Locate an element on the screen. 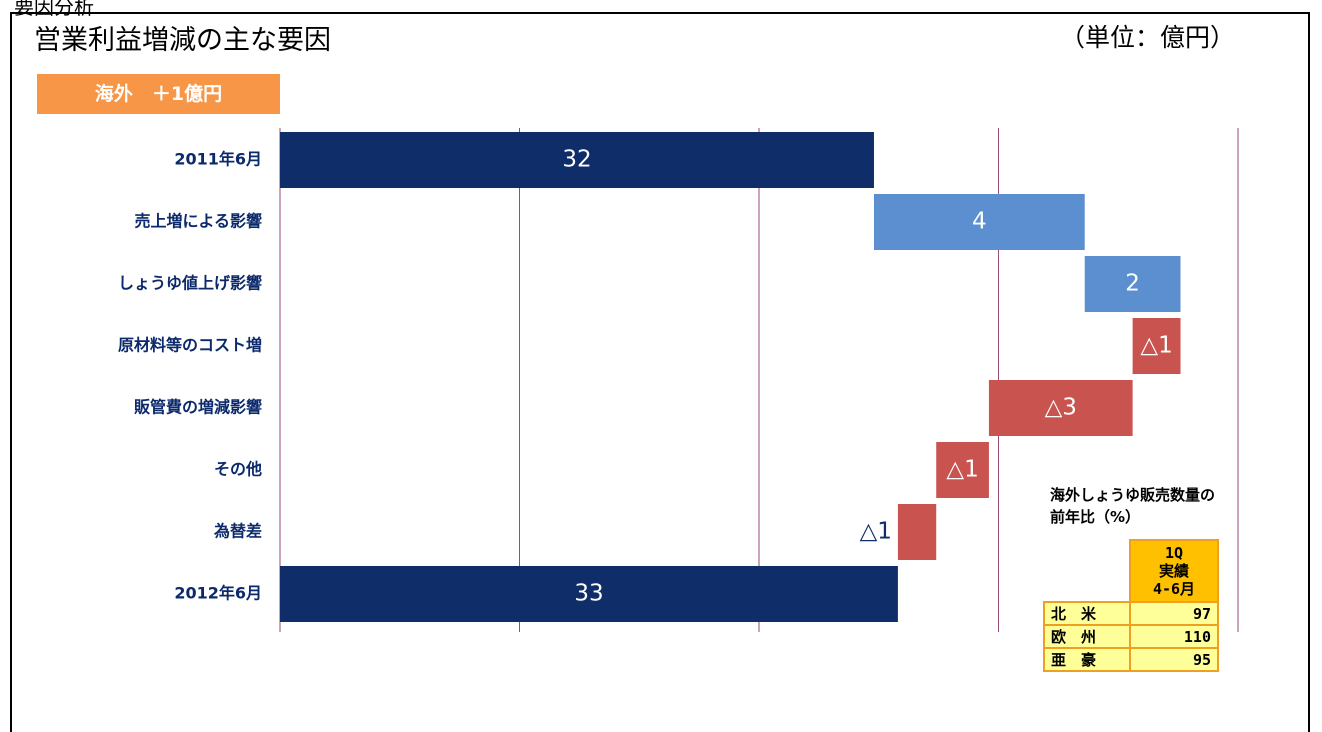 Image resolution: width=1322 pixels, height=732 pixels. region-cell: 北 米 is located at coordinates (1087, 613).